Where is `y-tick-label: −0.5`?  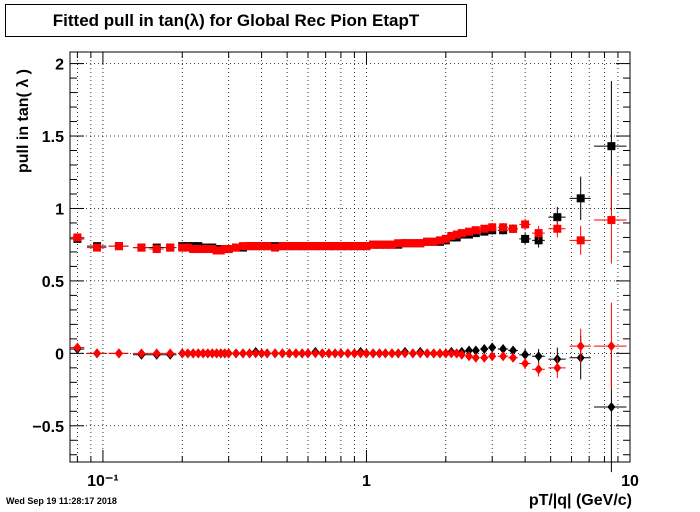 y-tick-label: −0.5 is located at coordinates (48, 427).